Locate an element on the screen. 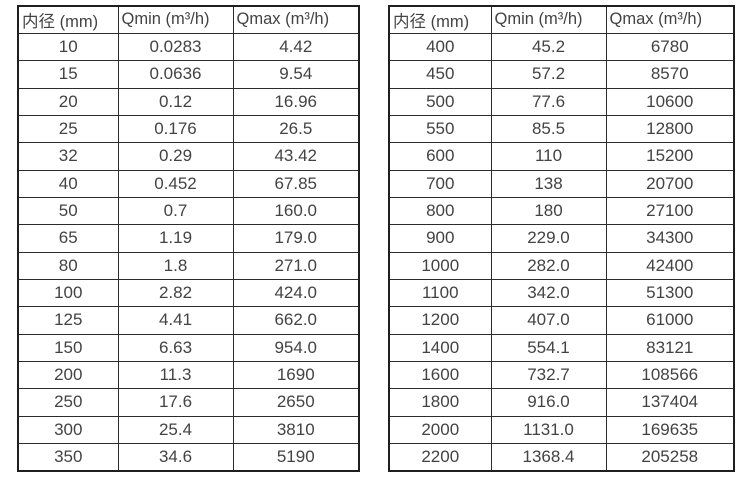  cell-qmax: 2650 is located at coordinates (296, 402).